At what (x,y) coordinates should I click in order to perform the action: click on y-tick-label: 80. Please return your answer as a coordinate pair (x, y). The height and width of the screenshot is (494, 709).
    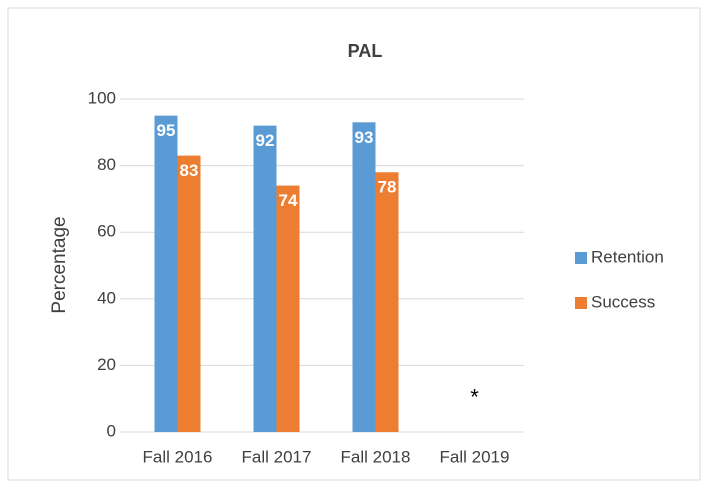
    Looking at the image, I should click on (106, 164).